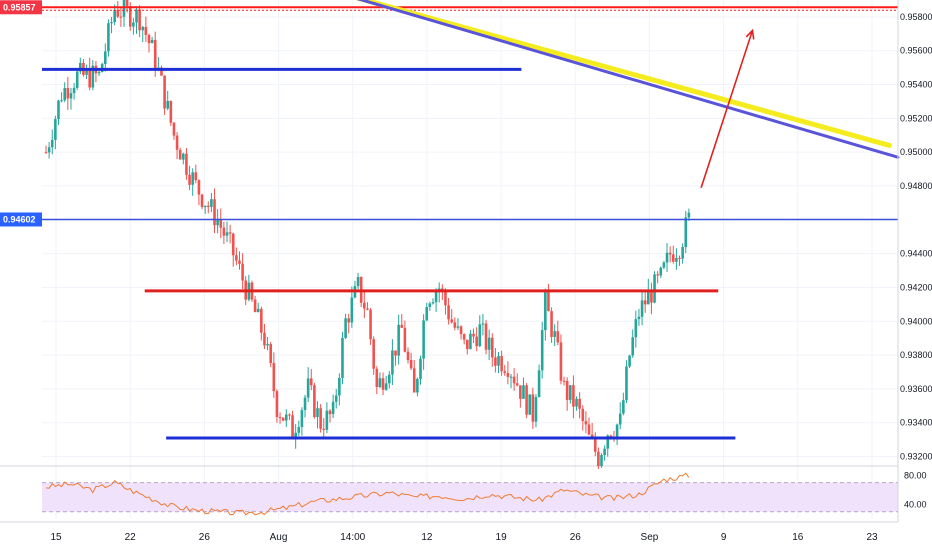 The width and height of the screenshot is (932, 555). I want to click on y-tick-label: 0.95800, so click(916, 17).